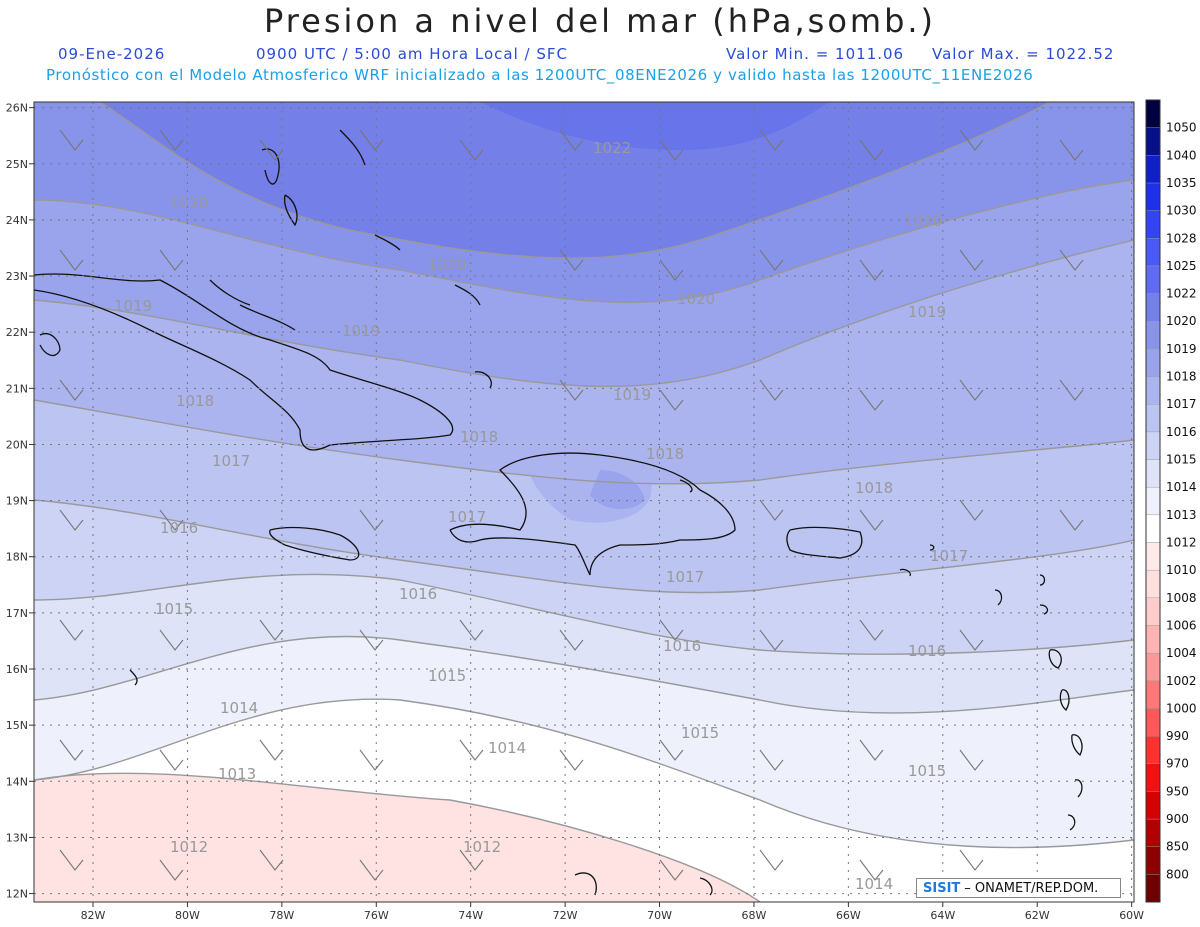 Image resolution: width=1200 pixels, height=927 pixels. I want to click on latitude-label: 15N, so click(17, 725).